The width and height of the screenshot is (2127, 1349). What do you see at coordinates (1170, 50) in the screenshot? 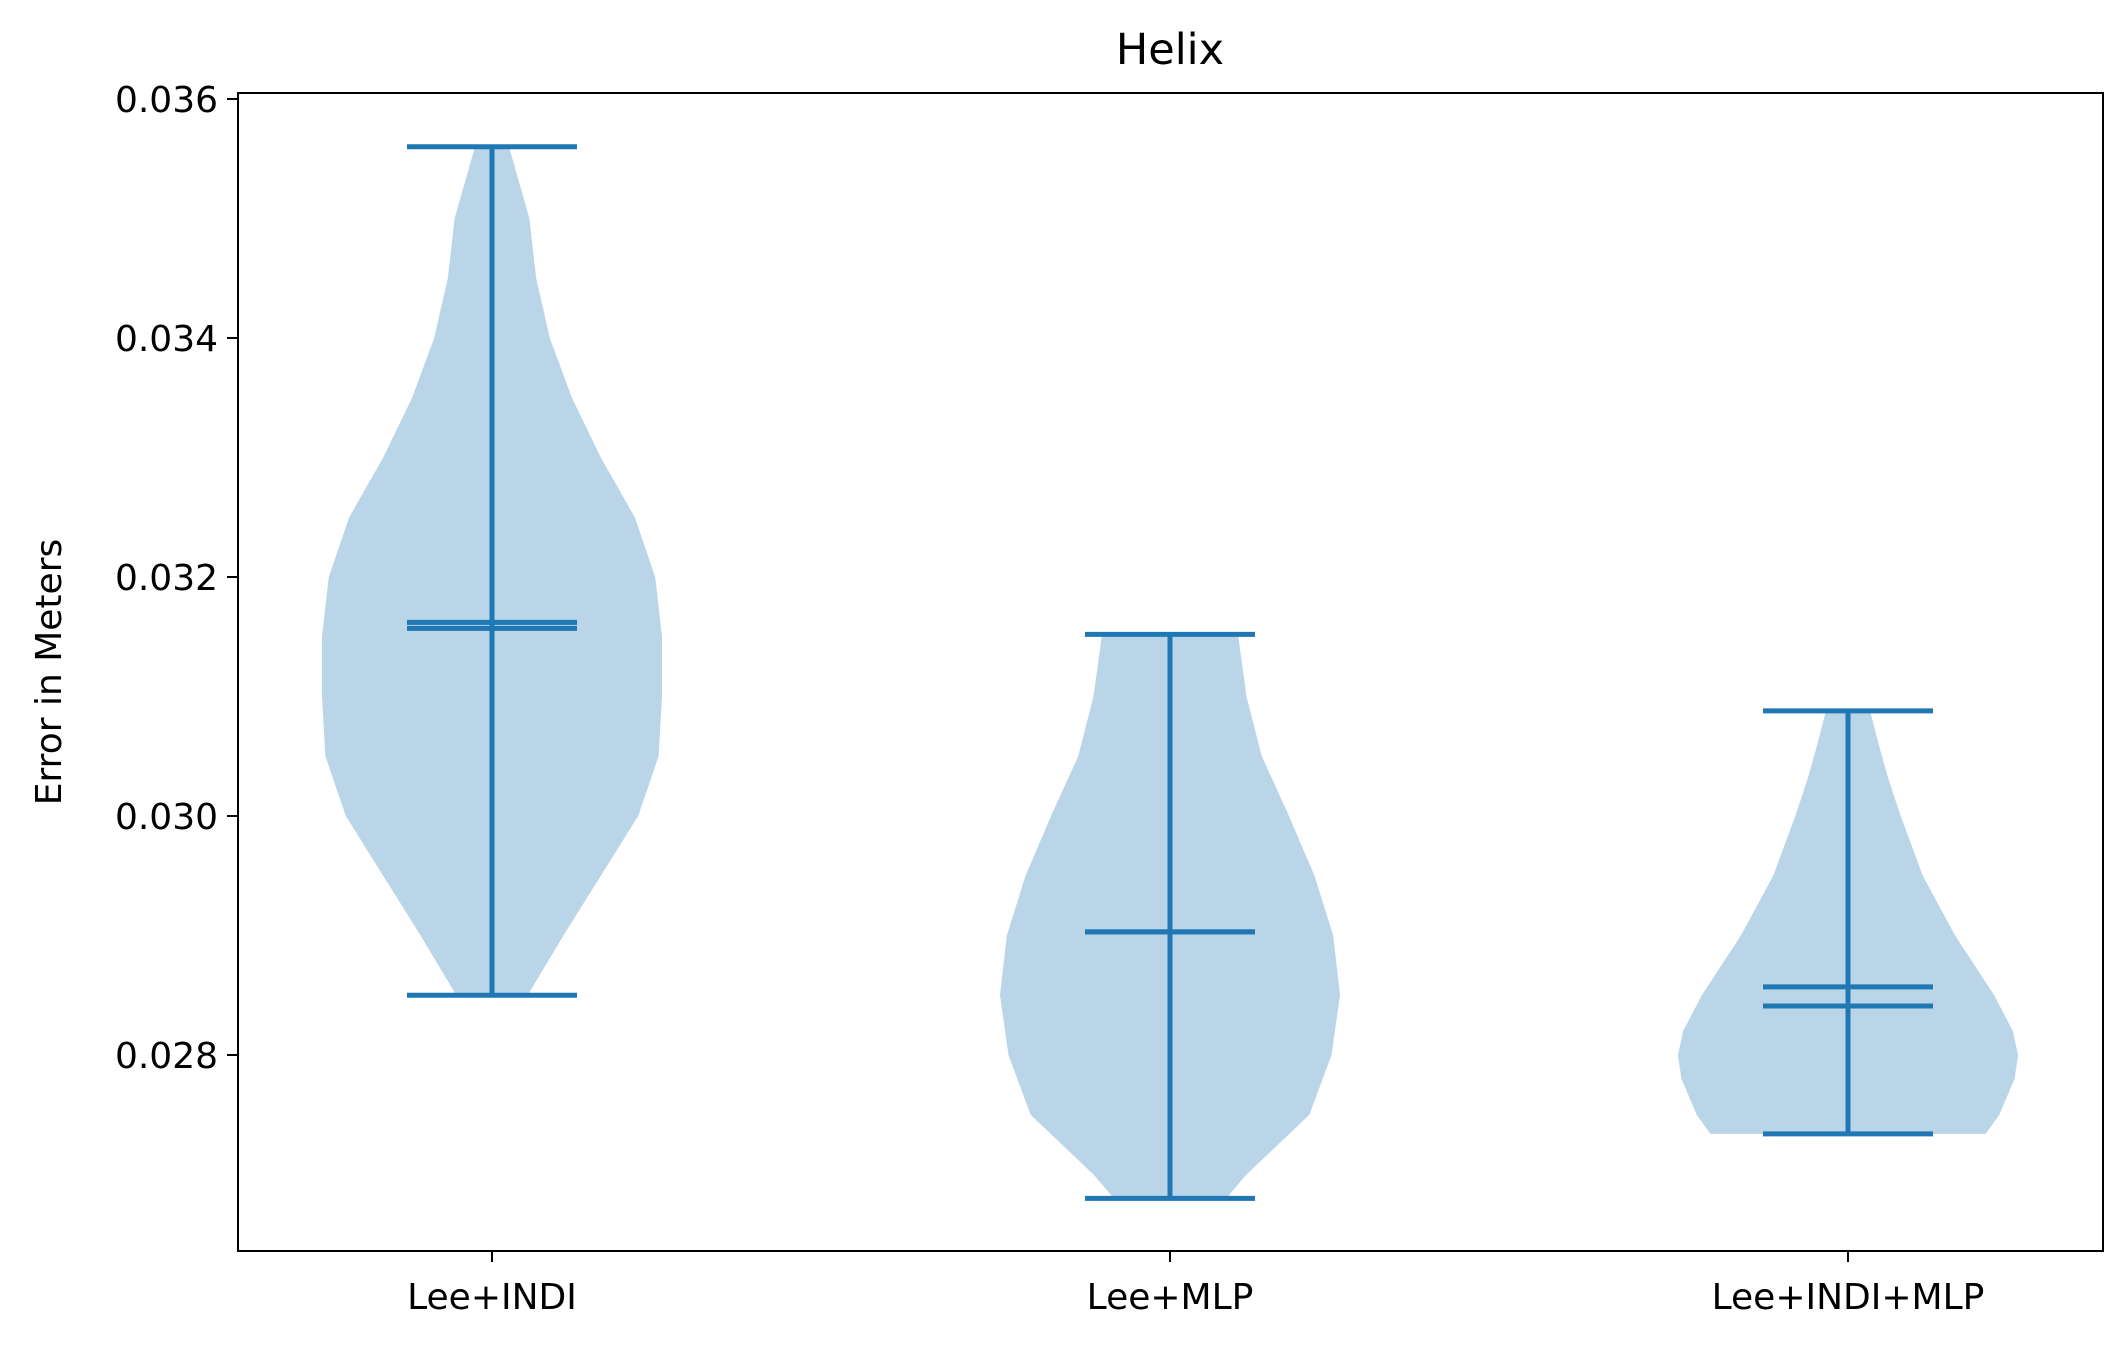
I see `chart-title: Helix` at bounding box center [1170, 50].